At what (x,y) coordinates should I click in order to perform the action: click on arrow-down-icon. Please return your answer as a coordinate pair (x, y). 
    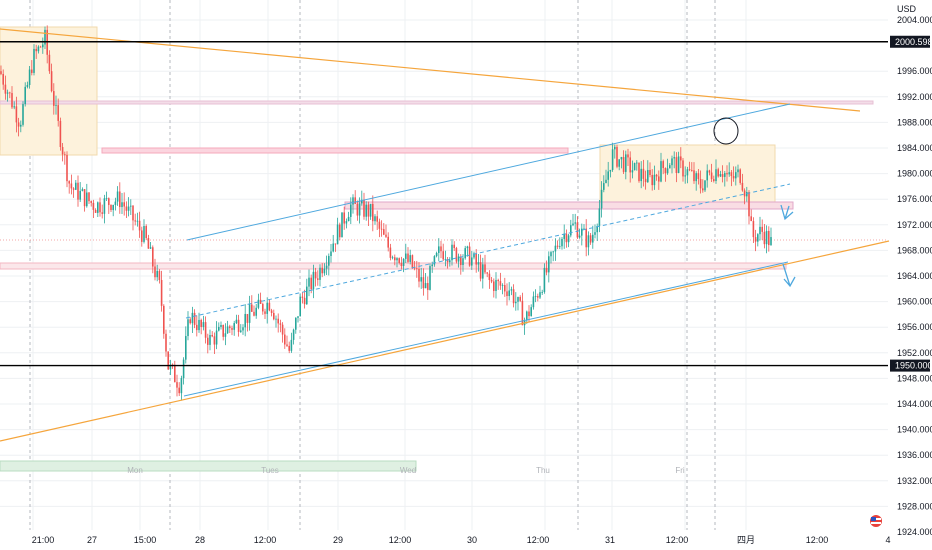
    Looking at the image, I should click on (789, 275).